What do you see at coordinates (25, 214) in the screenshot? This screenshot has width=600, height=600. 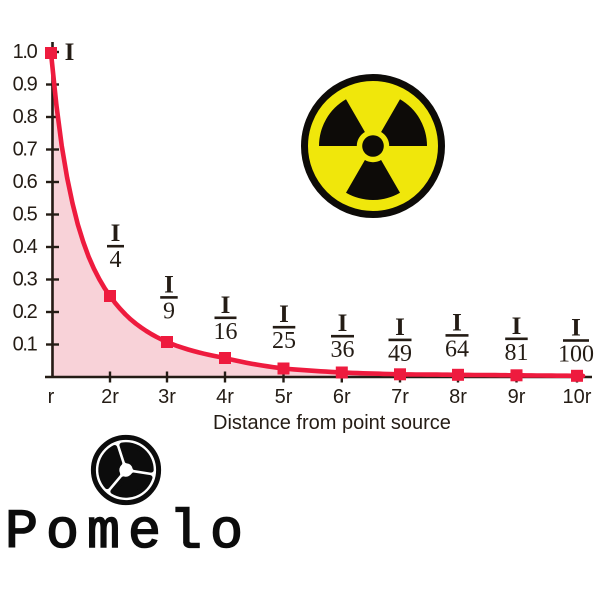 I see `svg-text: 0.5` at bounding box center [25, 214].